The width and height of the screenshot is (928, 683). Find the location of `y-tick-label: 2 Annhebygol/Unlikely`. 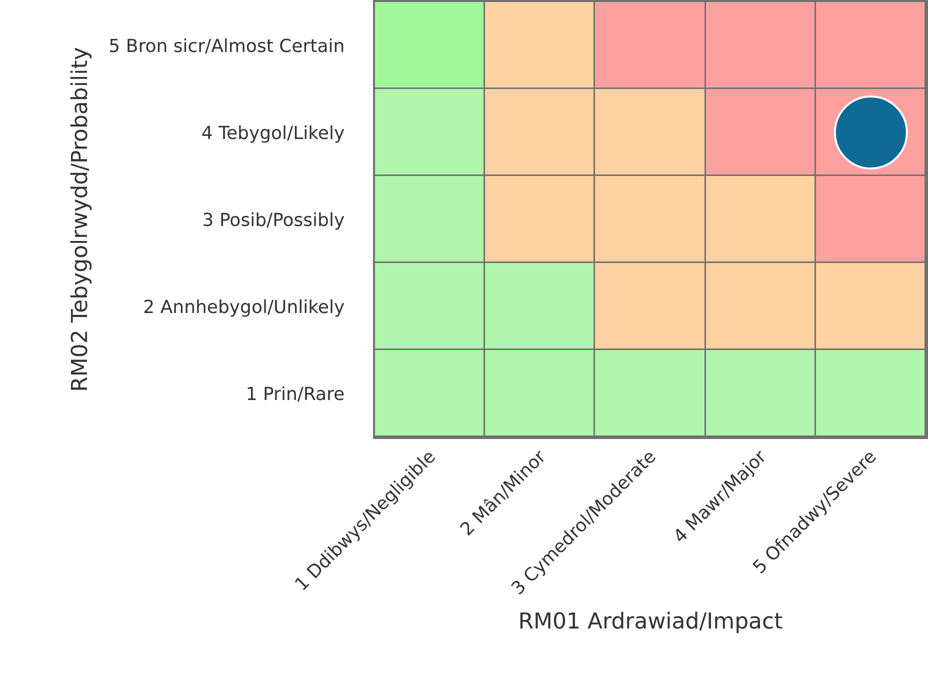

y-tick-label: 2 Annhebygol/Unlikely is located at coordinates (244, 307).